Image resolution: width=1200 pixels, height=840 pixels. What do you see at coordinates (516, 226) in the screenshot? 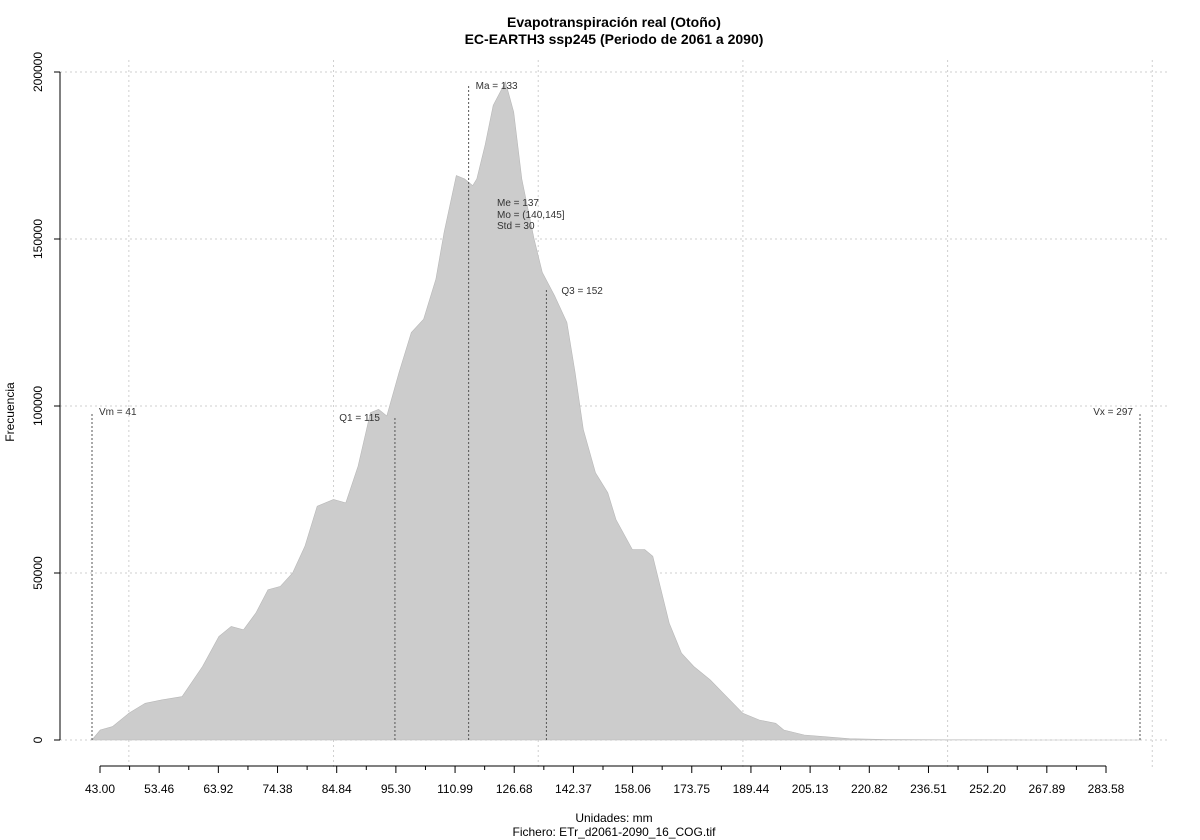
I see `stat-label: Std = 30` at bounding box center [516, 226].